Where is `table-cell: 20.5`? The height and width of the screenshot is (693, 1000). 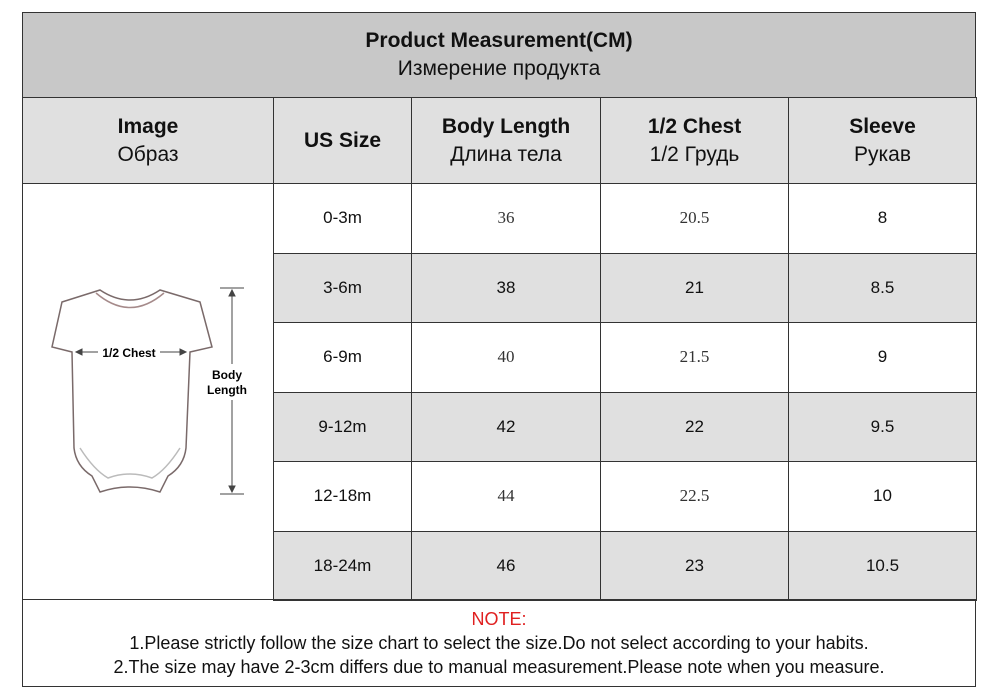 table-cell: 20.5 is located at coordinates (694, 218).